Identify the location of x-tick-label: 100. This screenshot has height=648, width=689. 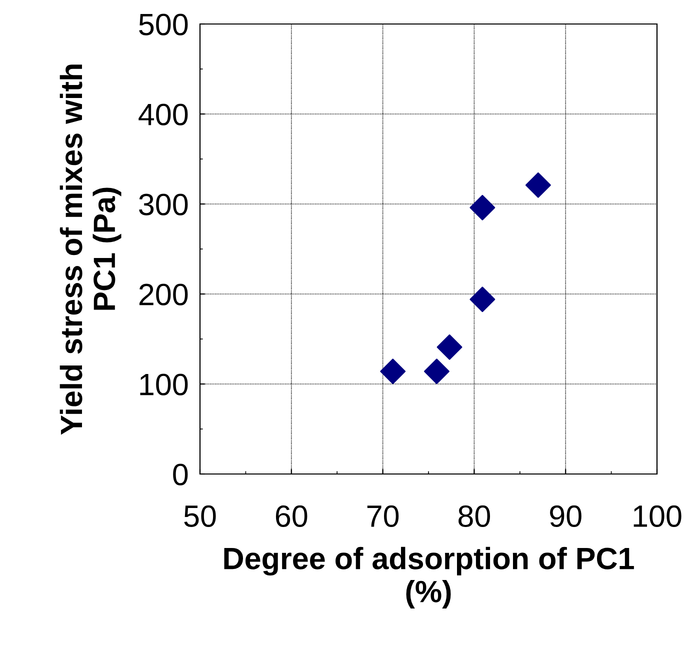
(658, 516).